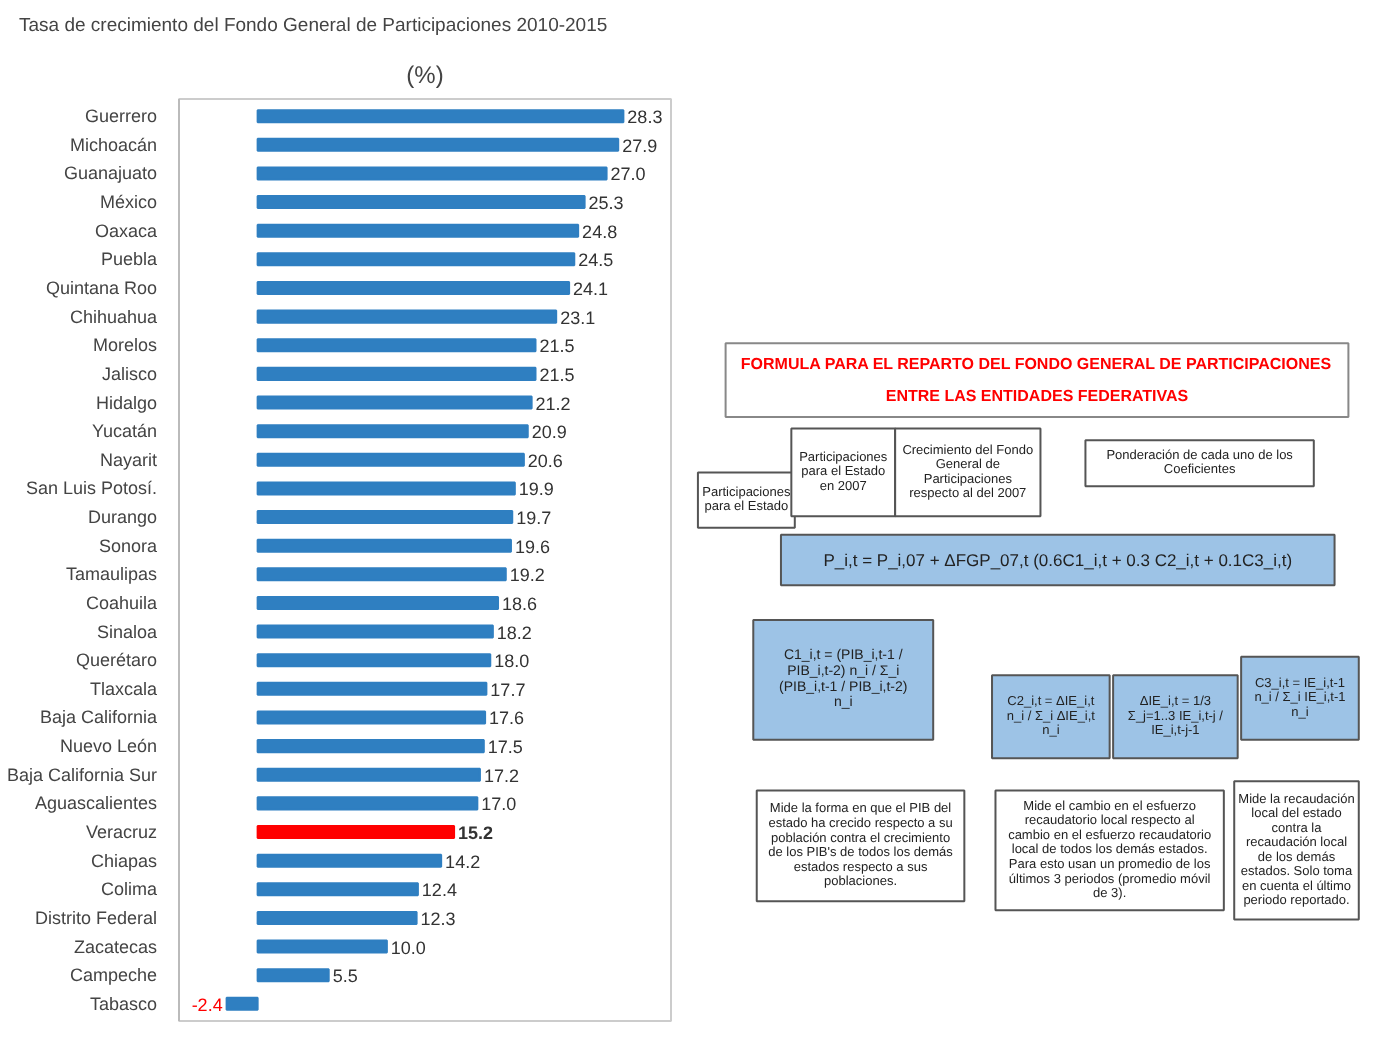 Image resolution: width=1396 pixels, height=1038 pixels. I want to click on y-tick-label: Sonora, so click(128, 545).